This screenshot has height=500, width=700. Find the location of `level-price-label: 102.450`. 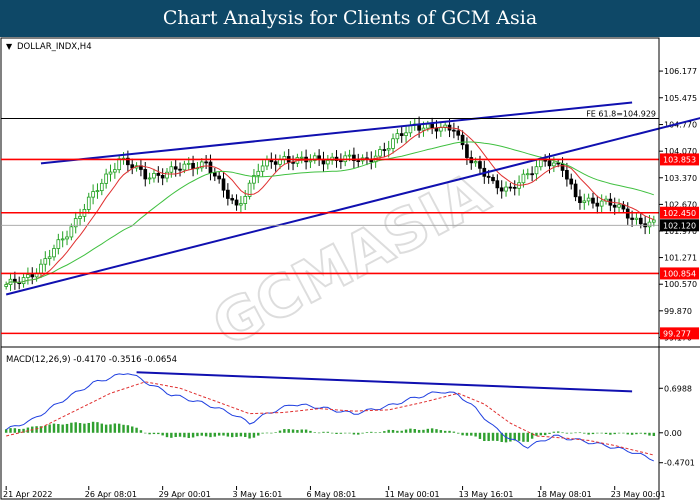

level-price-label: 102.450 is located at coordinates (679, 213).